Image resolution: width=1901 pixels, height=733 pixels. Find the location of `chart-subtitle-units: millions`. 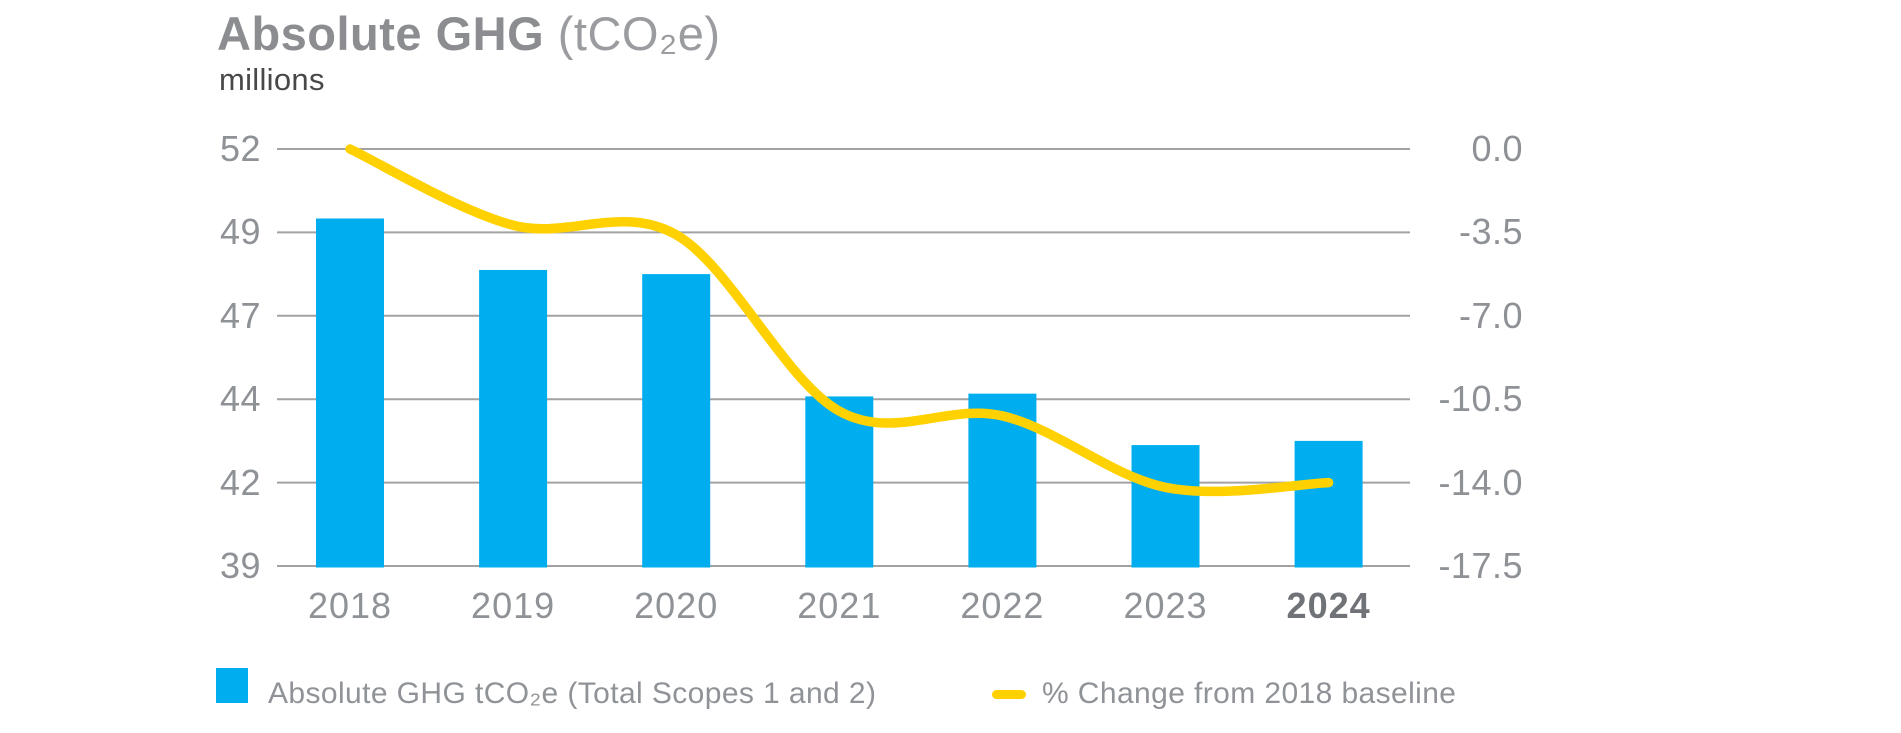

chart-subtitle-units: millions is located at coordinates (272, 79).